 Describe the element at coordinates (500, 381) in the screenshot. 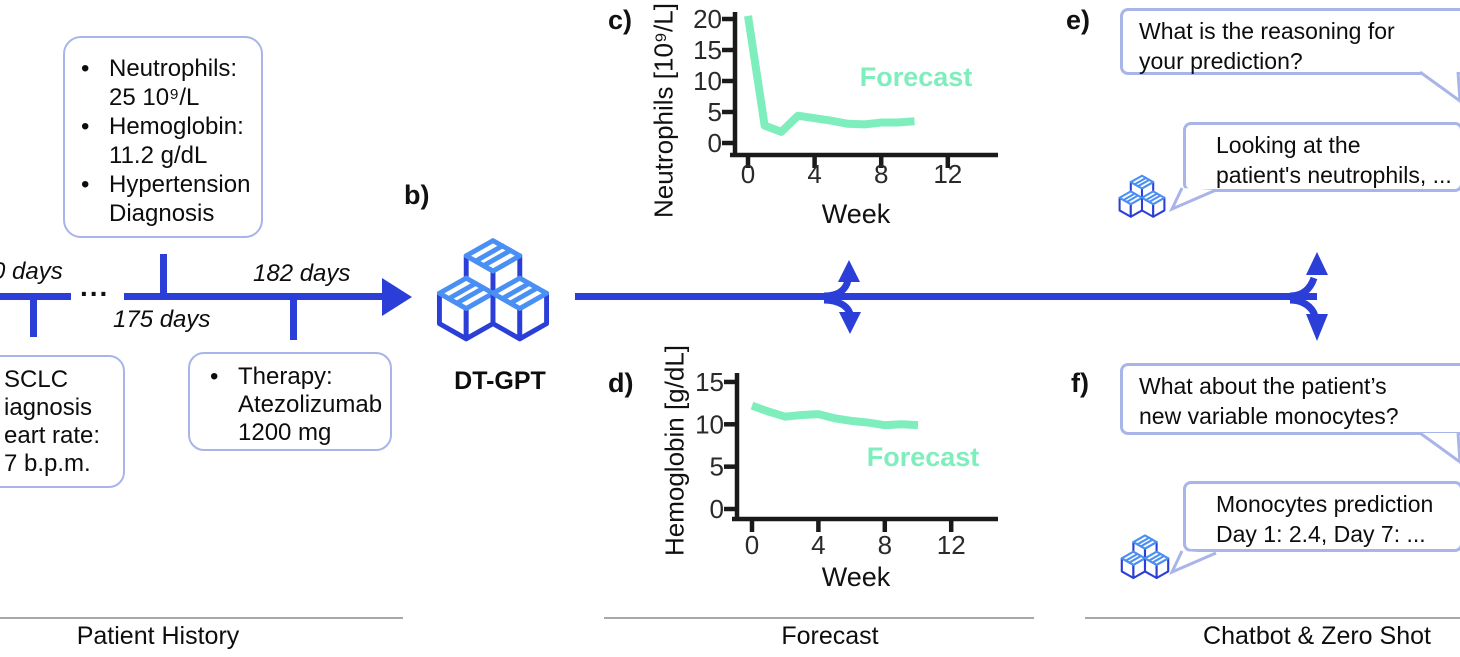

I see `dt-gpt-label: DT-GPT` at that location.